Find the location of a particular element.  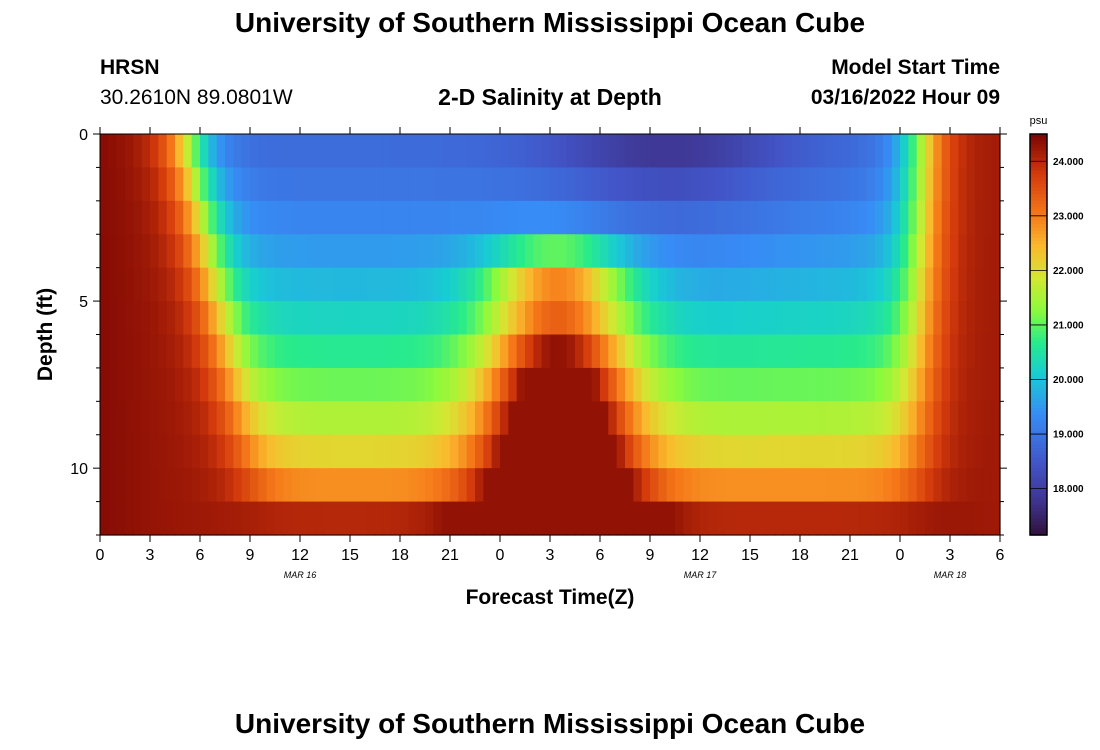

model-start-time: 03/16/2022 Hour 09 is located at coordinates (905, 97).